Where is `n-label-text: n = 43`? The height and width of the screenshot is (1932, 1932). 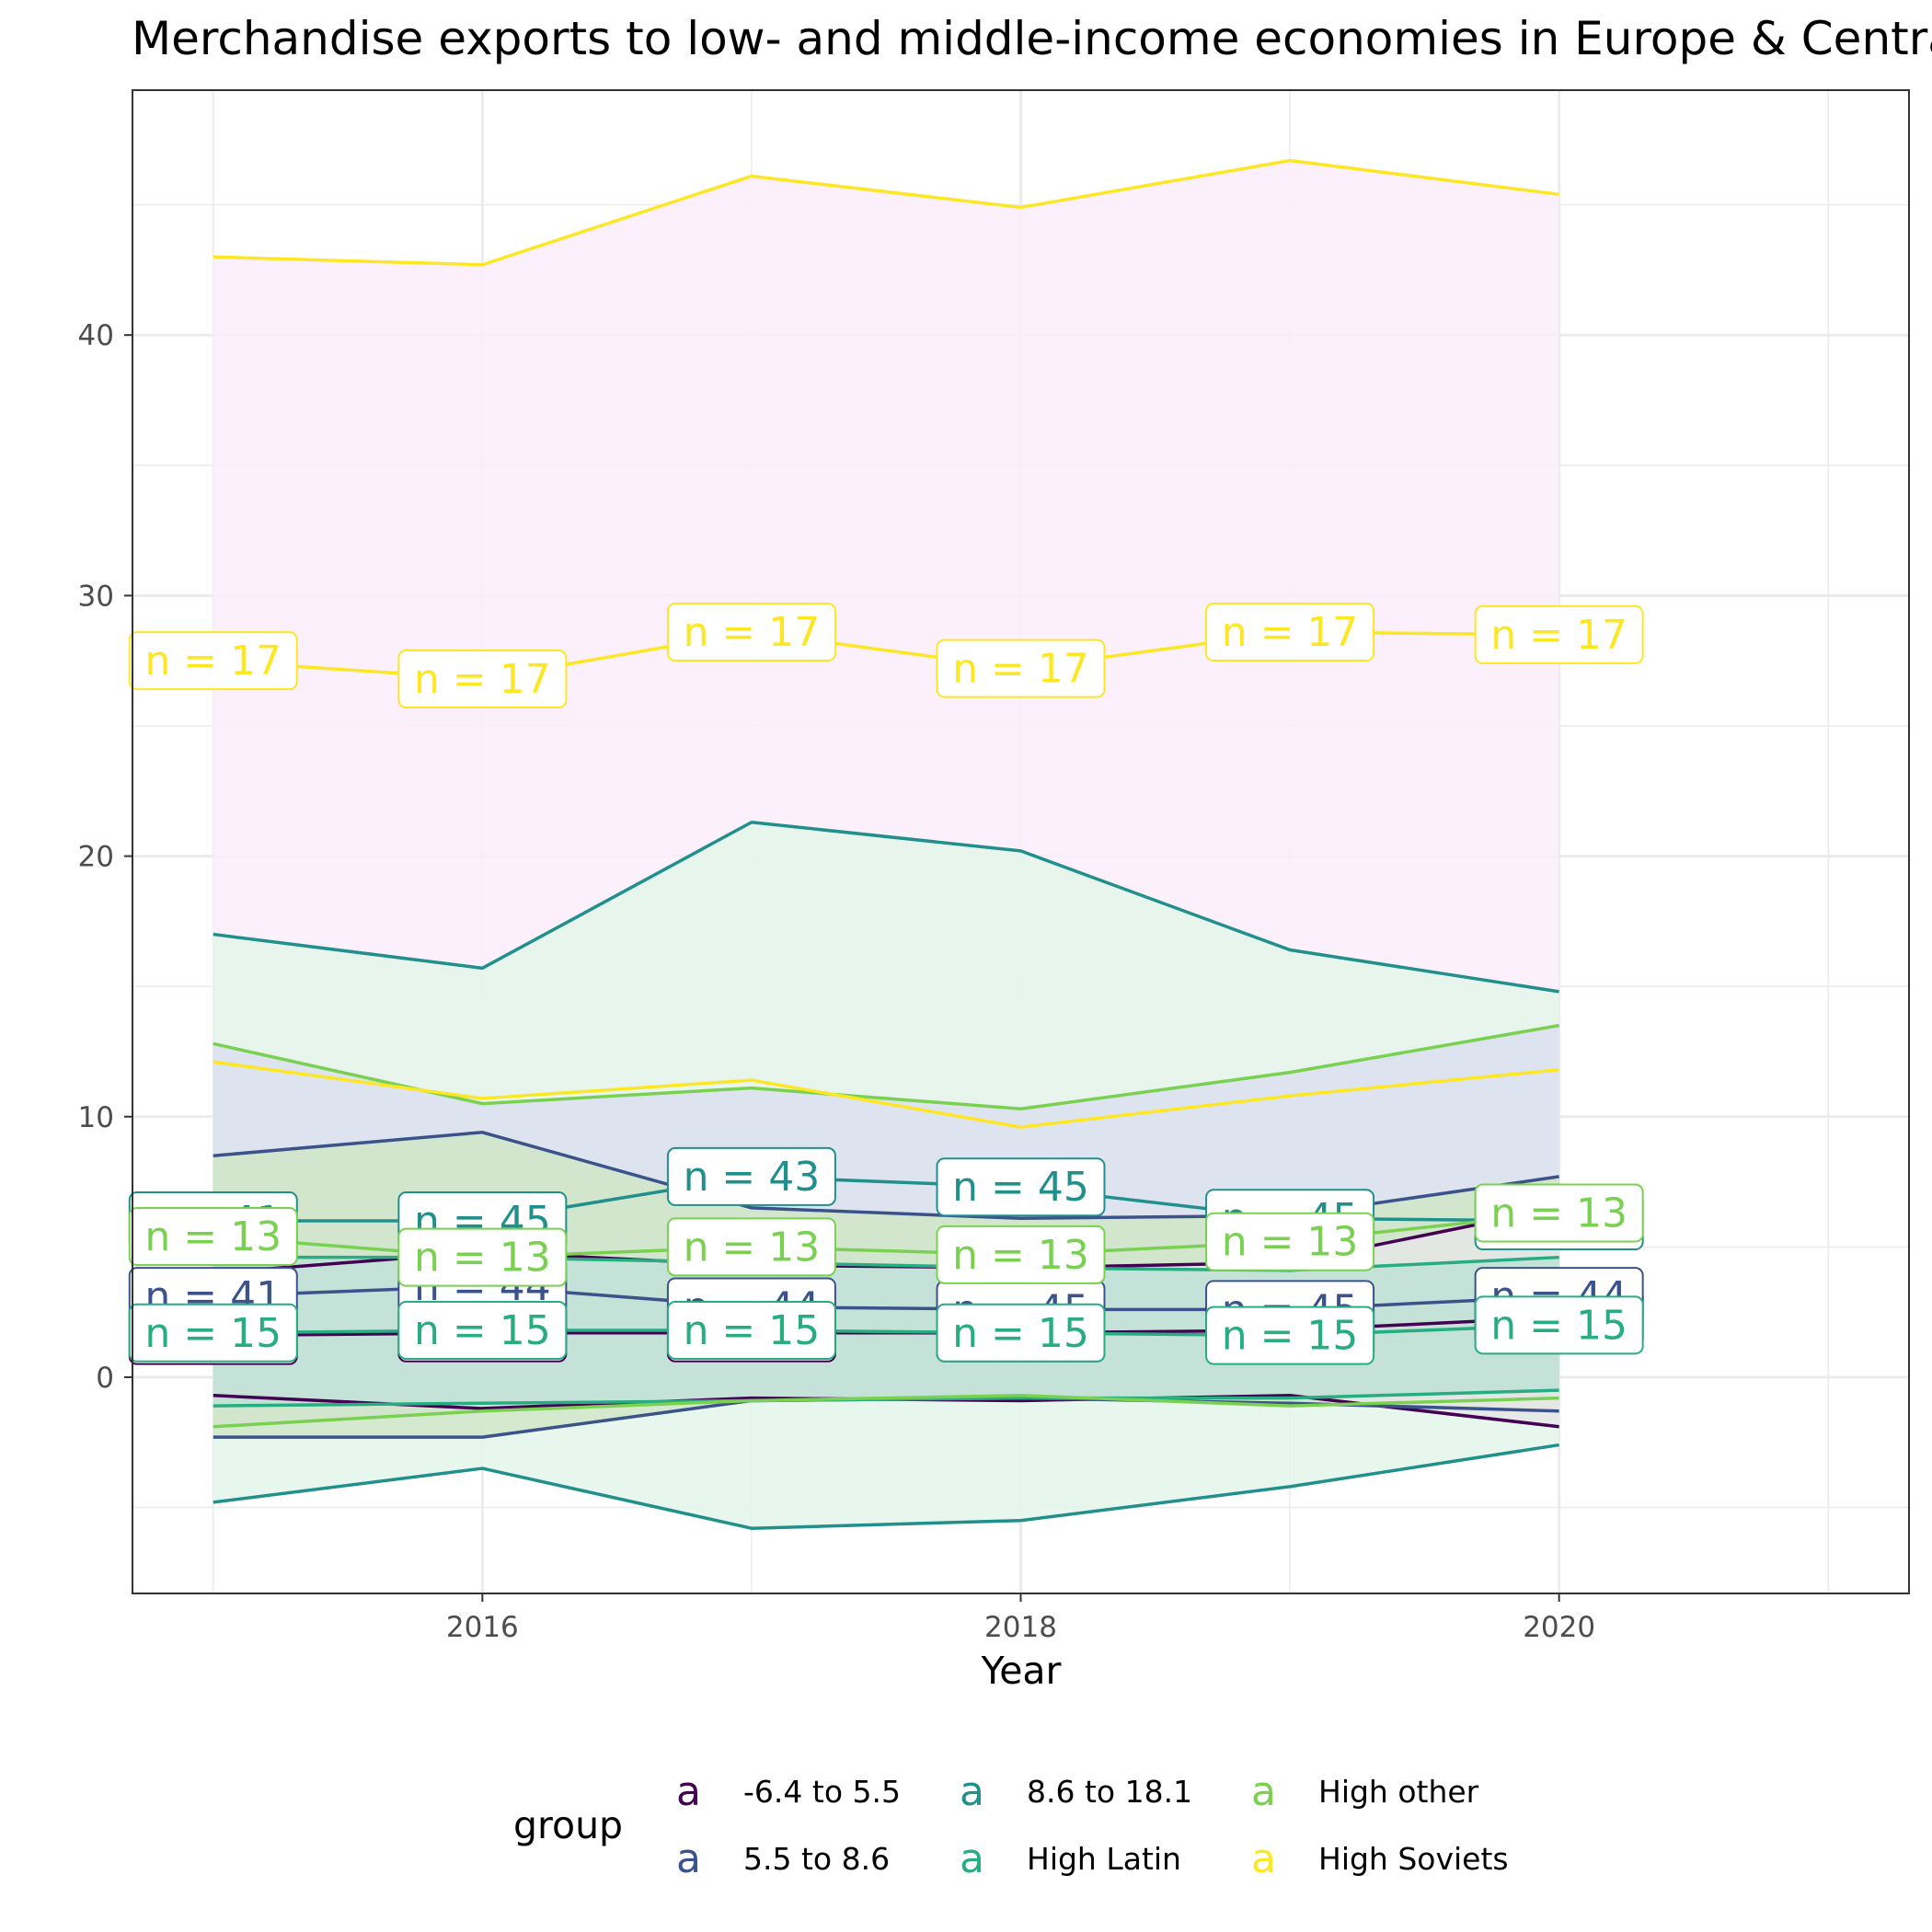 n-label-text: n = 43 is located at coordinates (752, 1177).